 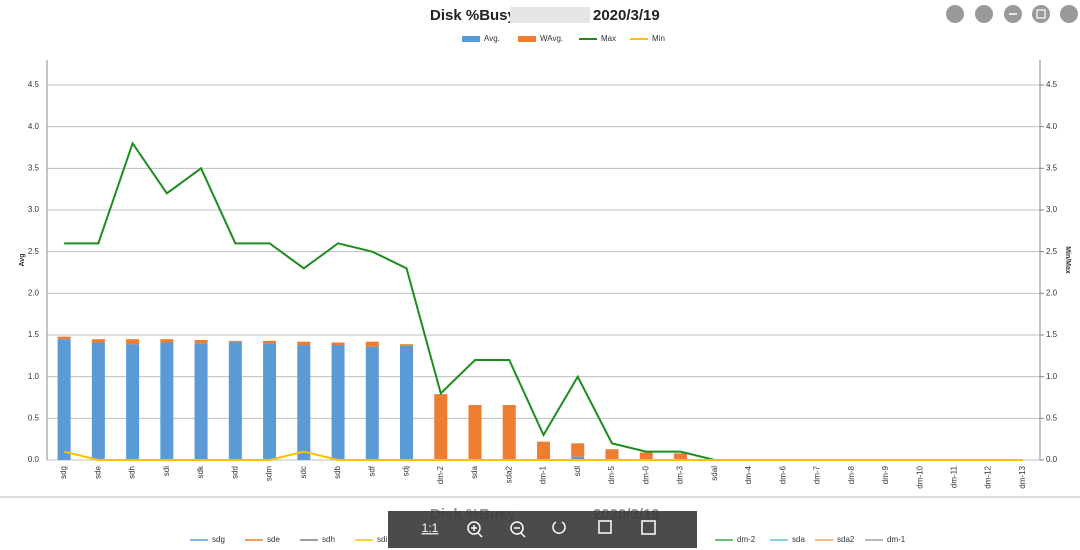 What do you see at coordinates (337, 471) in the screenshot?
I see `x-tick-label: sdb` at bounding box center [337, 471].